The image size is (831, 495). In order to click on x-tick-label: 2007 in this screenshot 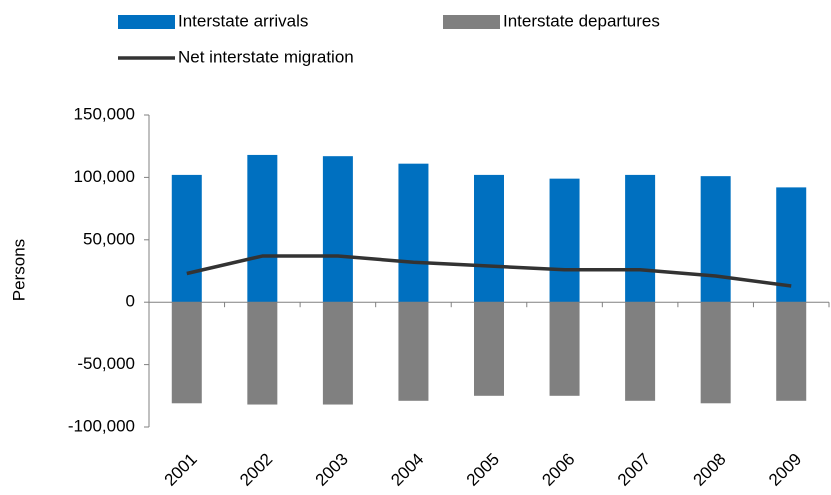, I will do `click(634, 470)`.